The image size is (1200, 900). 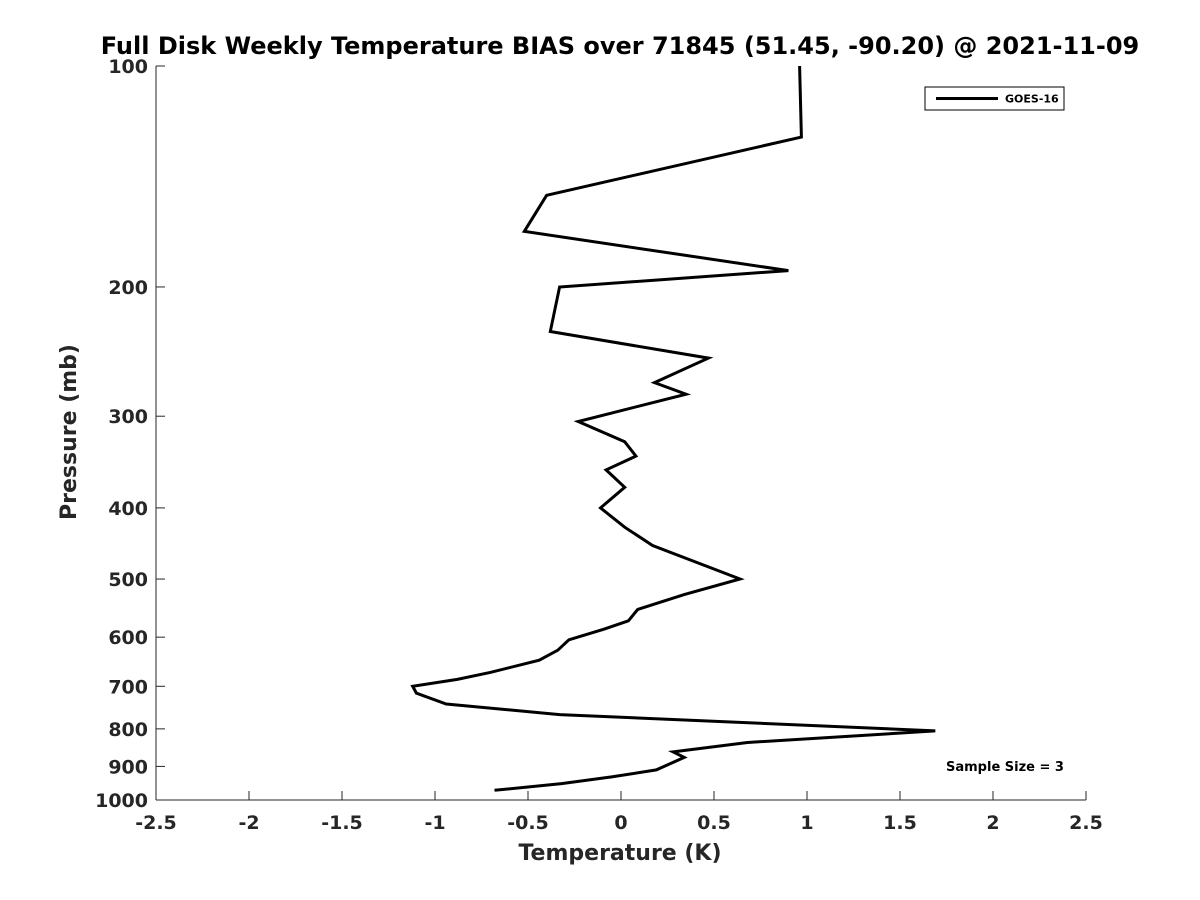 I want to click on x-tick-label: 2, so click(x=992, y=823).